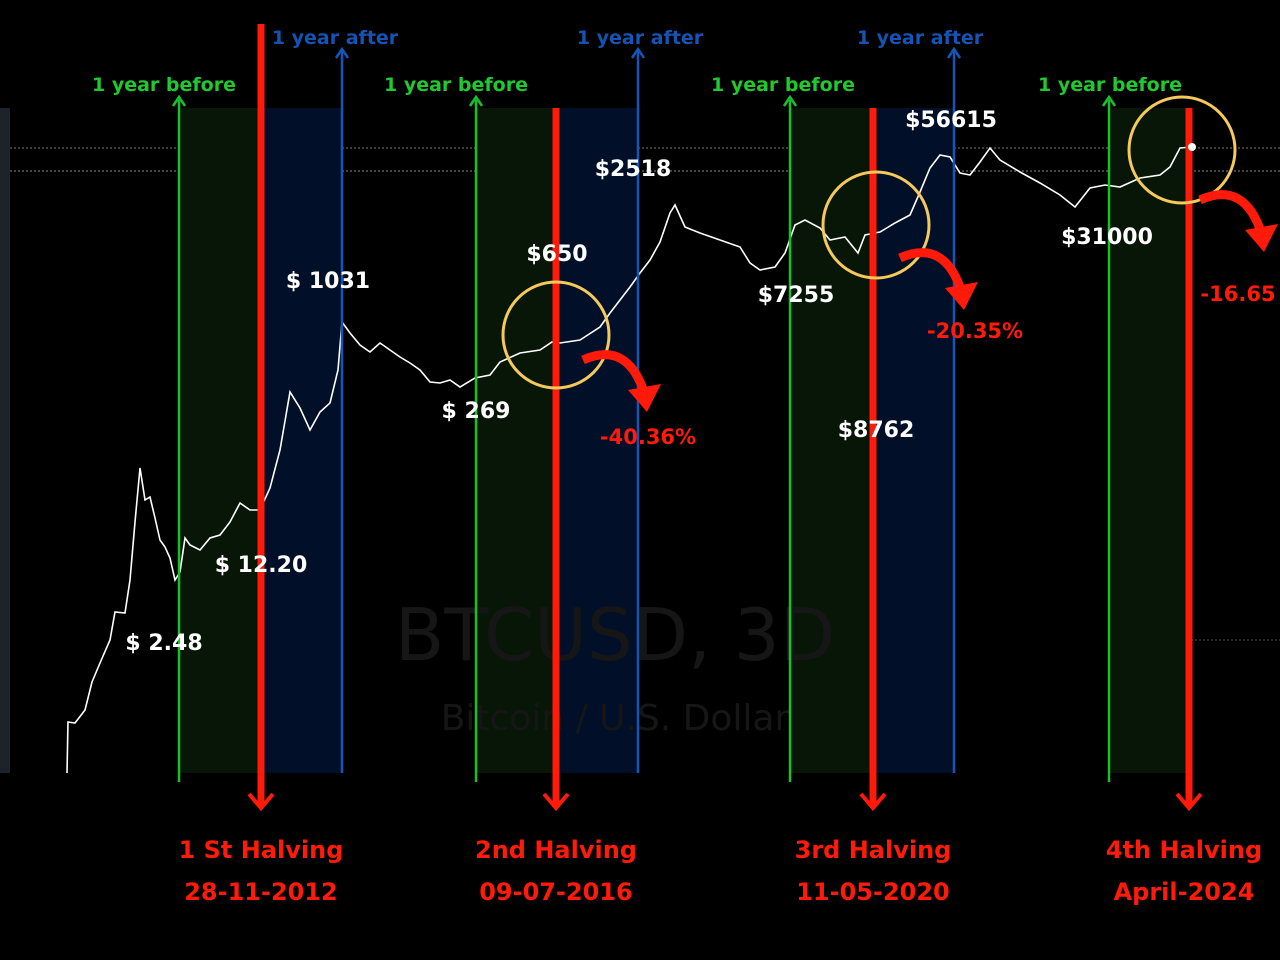 The height and width of the screenshot is (960, 1280). Describe the element at coordinates (951, 120) in the screenshot. I see `price-label: $56615` at that location.